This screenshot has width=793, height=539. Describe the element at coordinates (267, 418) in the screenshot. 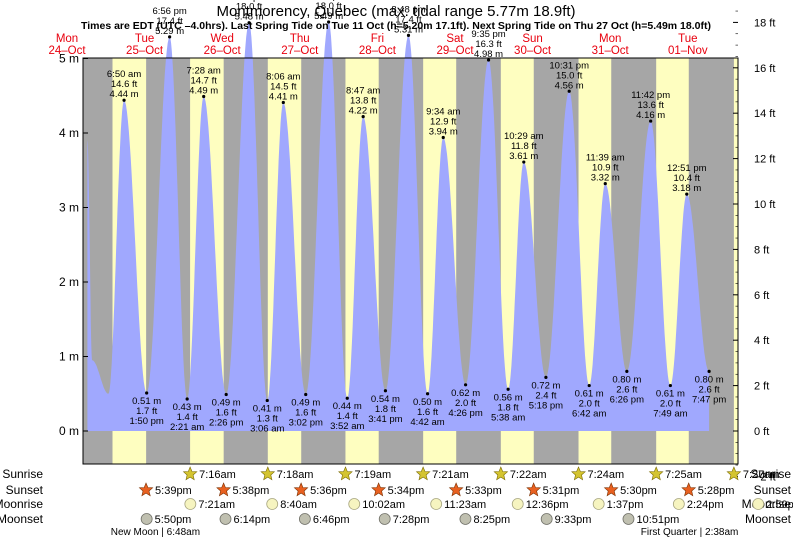

I see `low-tide-feet: 1.3 ft` at that location.